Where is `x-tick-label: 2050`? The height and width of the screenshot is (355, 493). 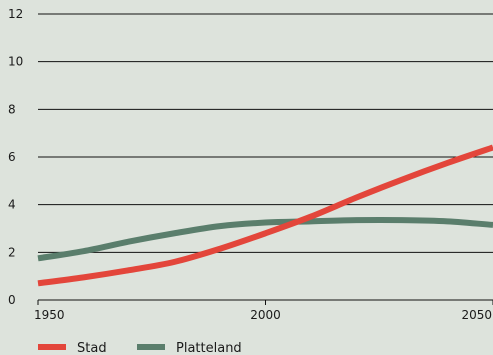
x-tick-label: 2050 is located at coordinates (476, 315).